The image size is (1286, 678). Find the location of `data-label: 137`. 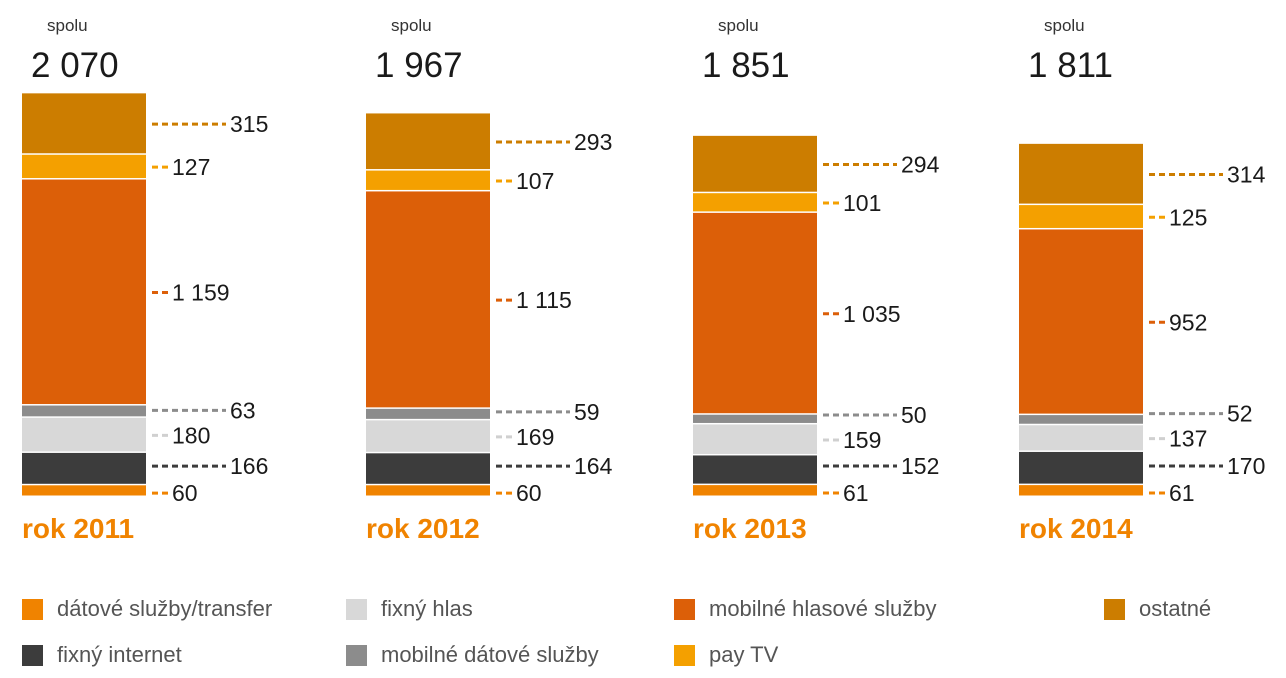

data-label: 137 is located at coordinates (1188, 439).